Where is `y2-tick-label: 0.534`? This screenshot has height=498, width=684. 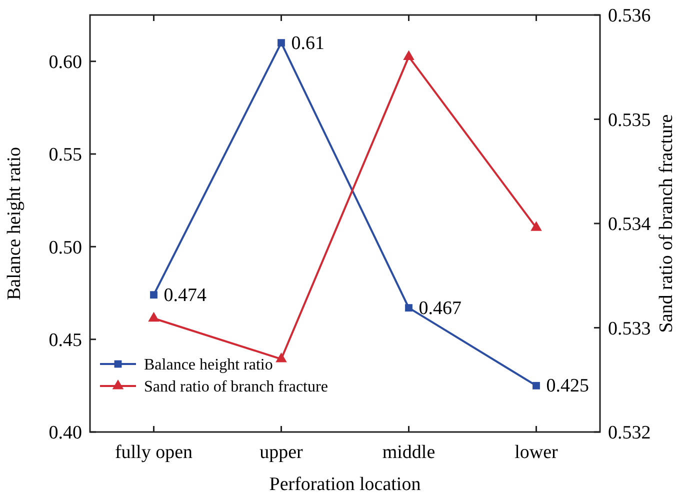 y2-tick-label: 0.534 is located at coordinates (630, 225).